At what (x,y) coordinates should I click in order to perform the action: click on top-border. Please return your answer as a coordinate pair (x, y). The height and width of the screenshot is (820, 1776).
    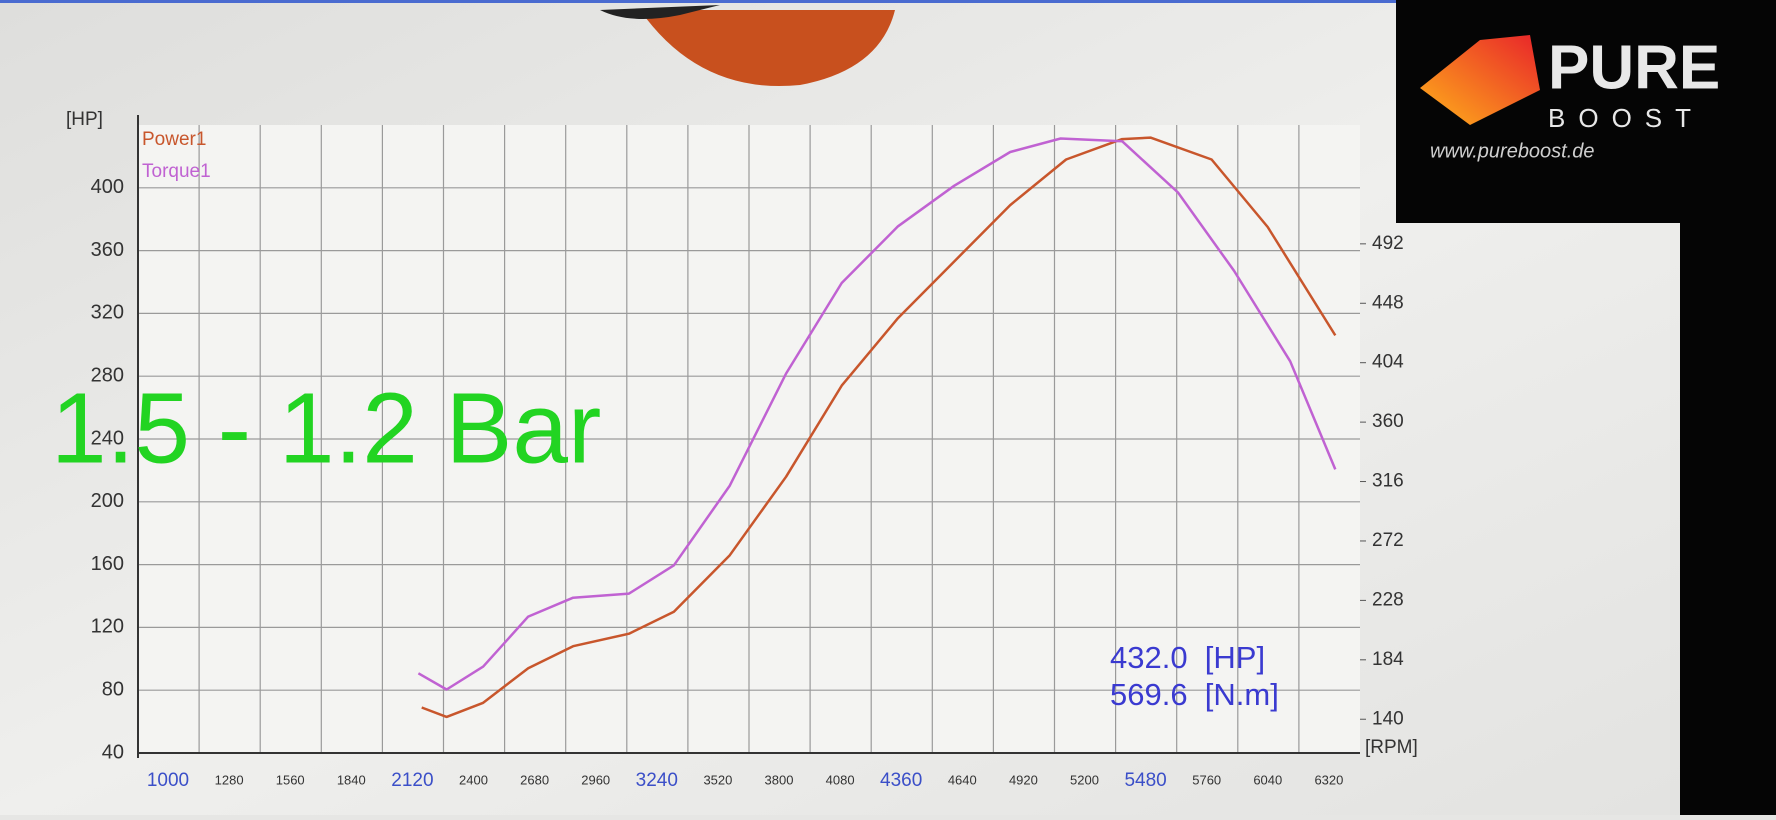
    Looking at the image, I should click on (888, 1).